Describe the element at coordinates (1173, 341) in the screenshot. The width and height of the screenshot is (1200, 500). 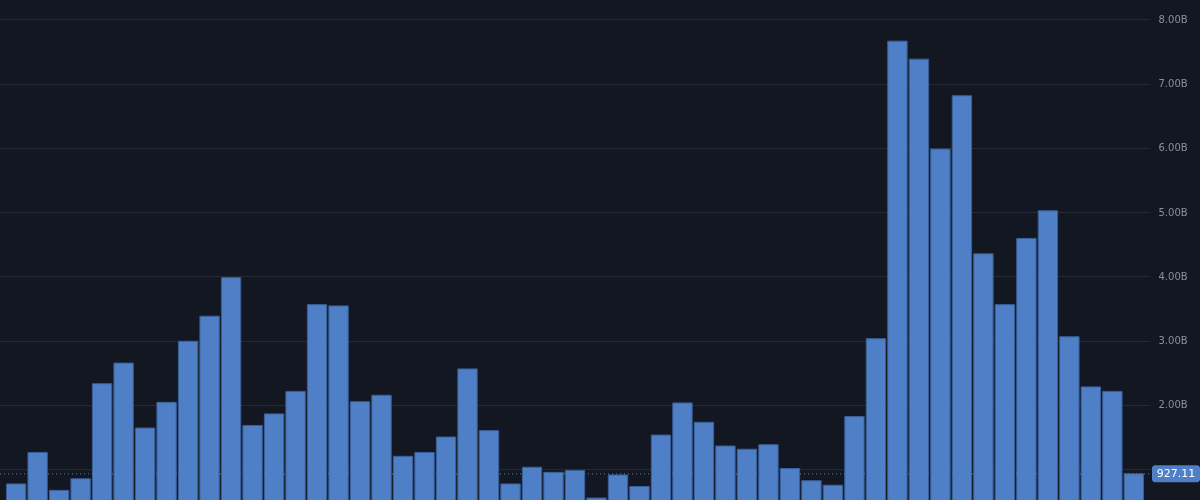
I see `y-tick-label: 3.00B` at that location.